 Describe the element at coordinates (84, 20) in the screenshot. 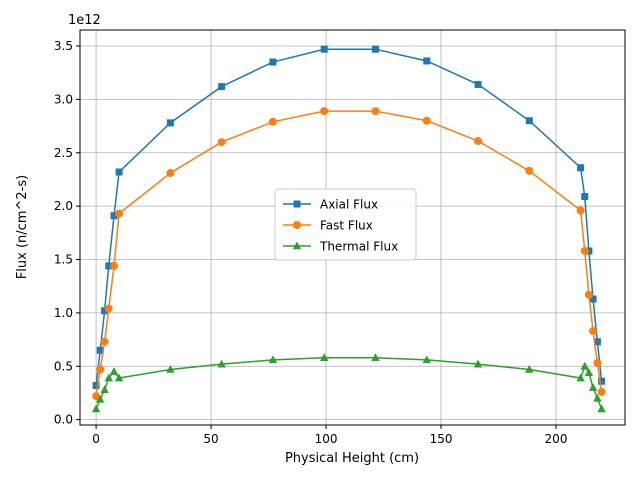

I see `y-offset-label: 1e12` at that location.